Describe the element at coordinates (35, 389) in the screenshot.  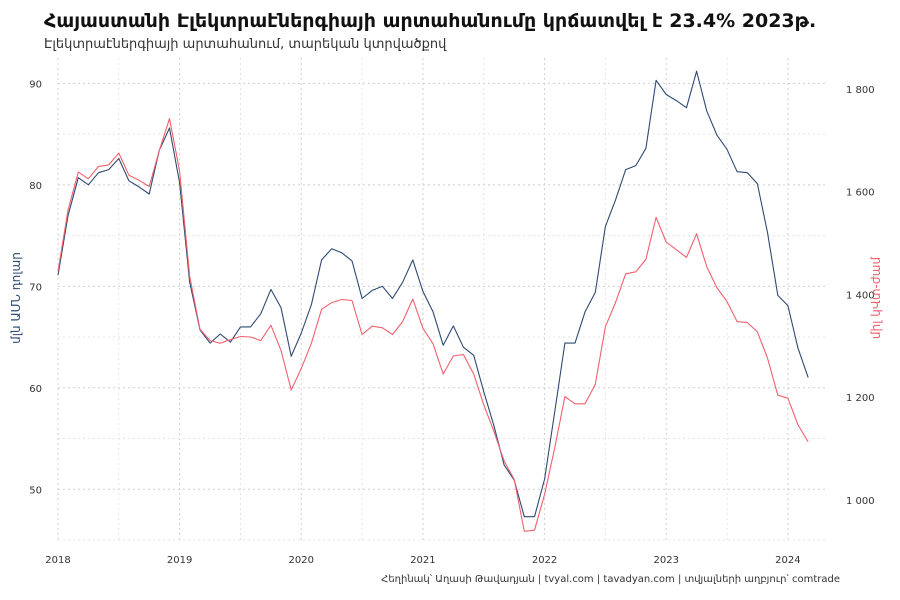
I see `y-left-tick-label: 60` at that location.